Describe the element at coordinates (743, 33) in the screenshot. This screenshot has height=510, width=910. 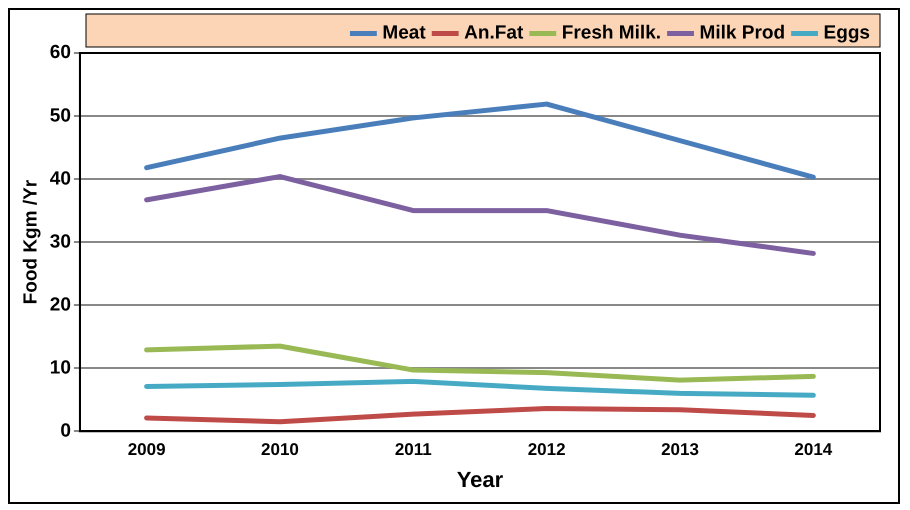
I see `legend-label: Milk Prod` at that location.